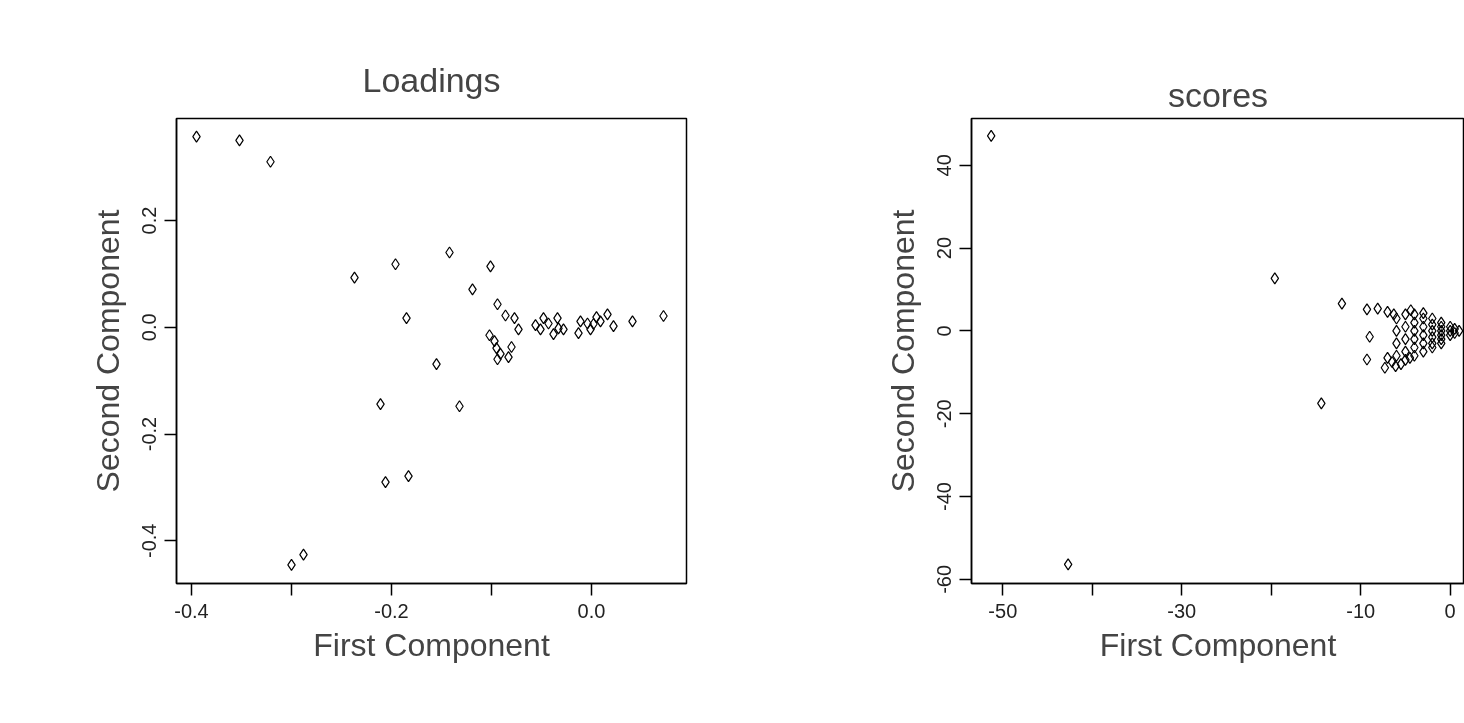  I want to click on y-tick-label: -60, so click(944, 579).